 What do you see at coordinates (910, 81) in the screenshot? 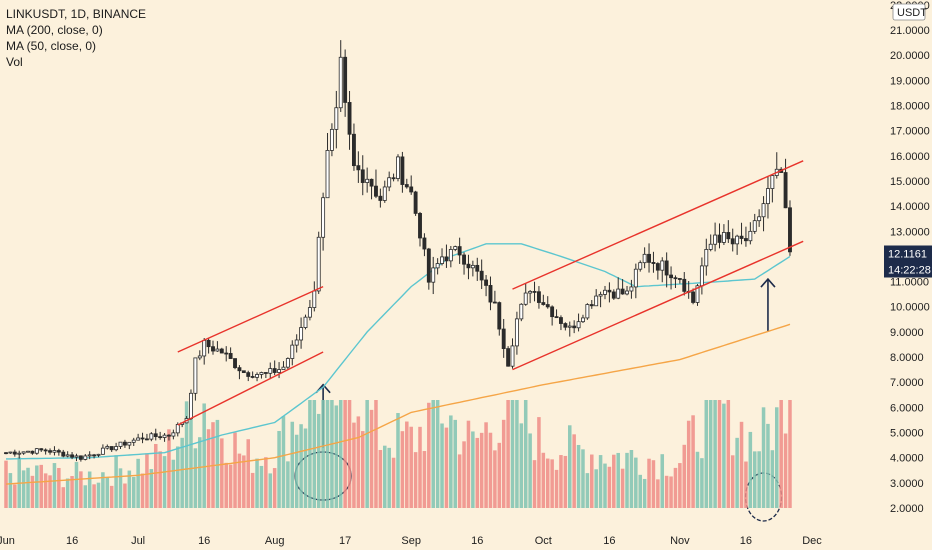
I see `price-tick-label: 19.0000` at bounding box center [910, 81].